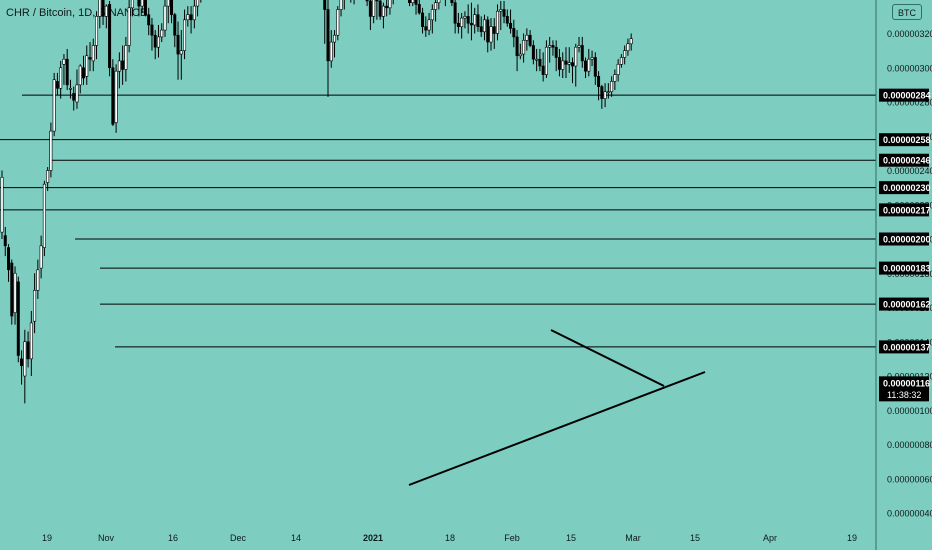 The height and width of the screenshot is (550, 932). What do you see at coordinates (852, 538) in the screenshot?
I see `time-tick-label: 19` at bounding box center [852, 538].